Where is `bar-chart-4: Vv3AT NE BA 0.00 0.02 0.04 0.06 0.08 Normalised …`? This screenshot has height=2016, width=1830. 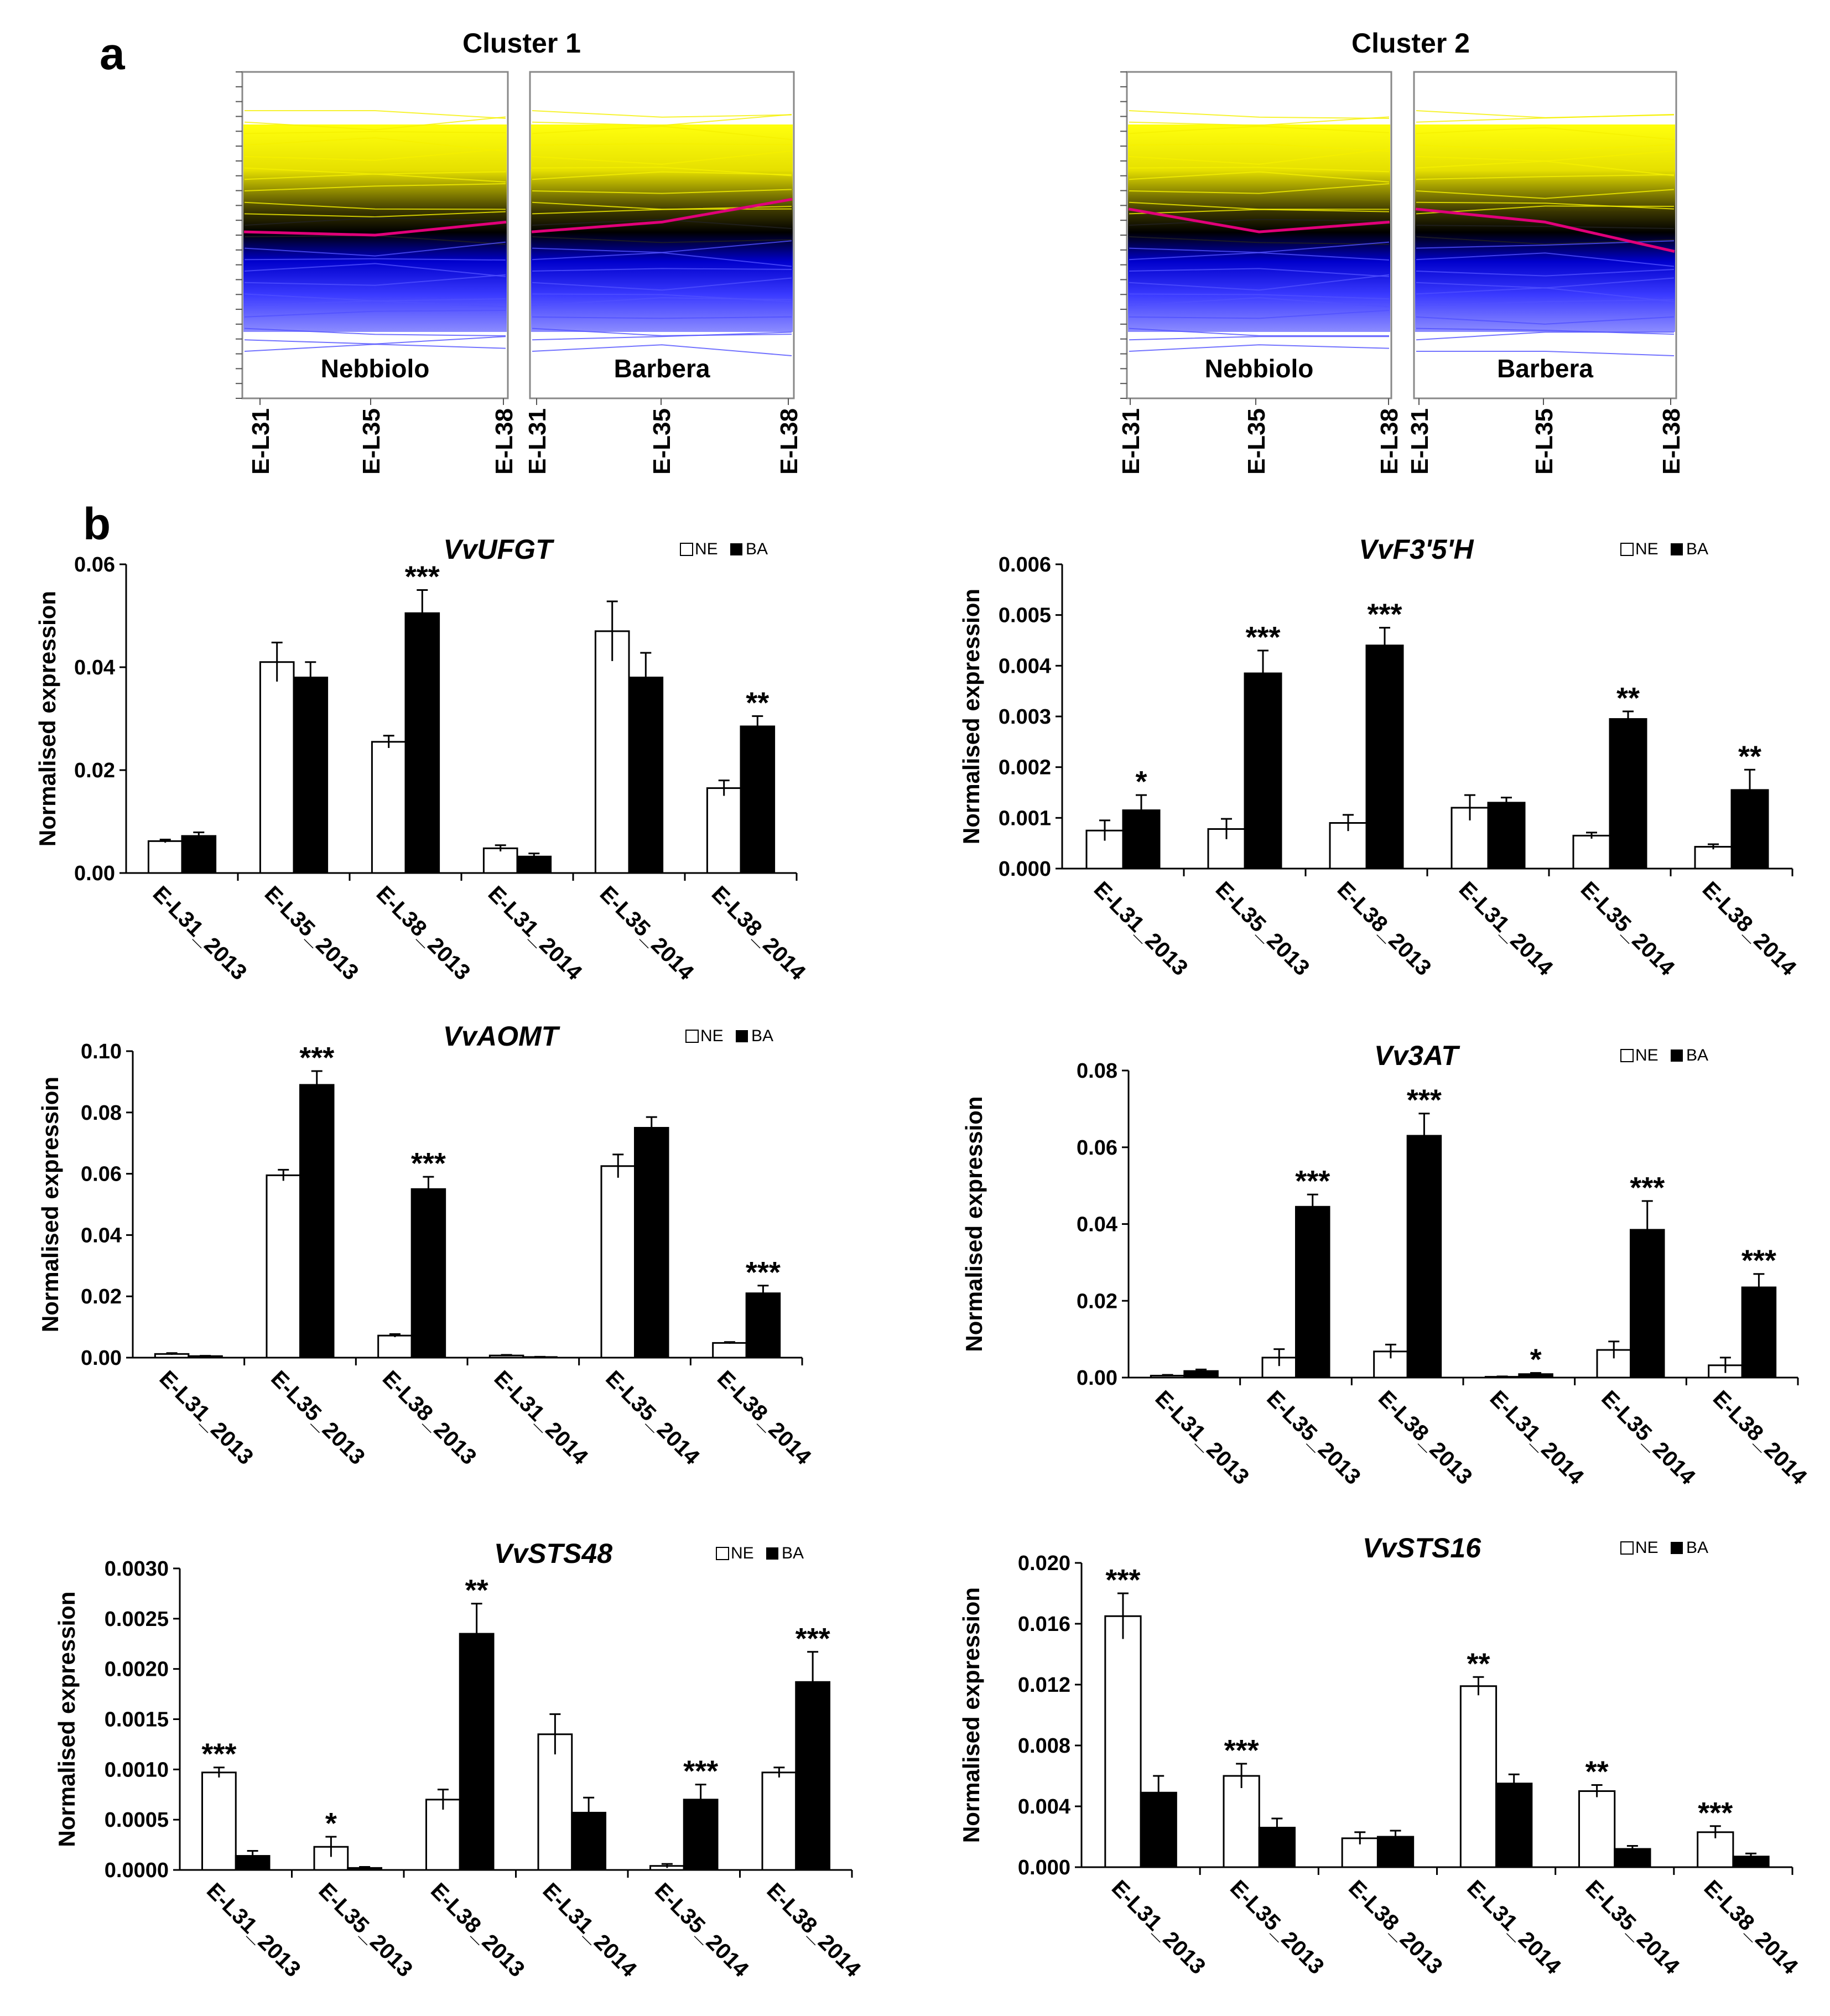 bar-chart-4: Vv3AT NE BA 0.00 0.02 0.04 0.06 0.08 Normalised … is located at coordinates (1386, 1265).